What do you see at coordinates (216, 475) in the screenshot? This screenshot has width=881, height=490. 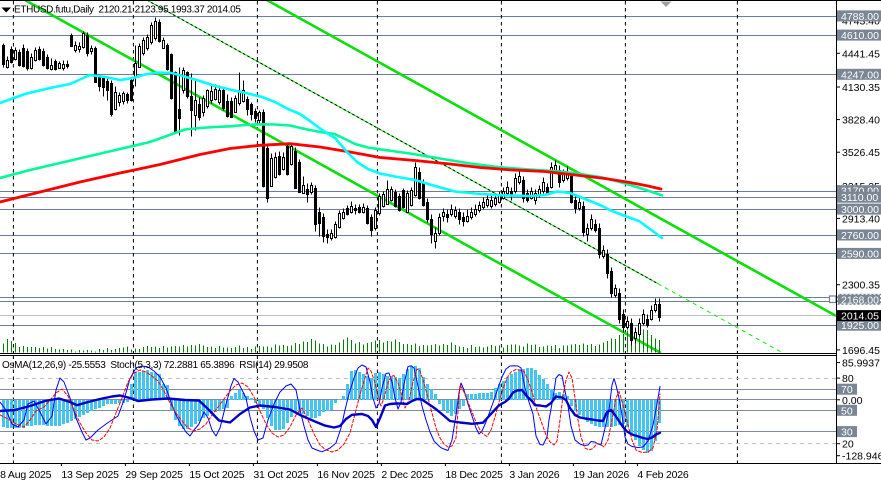 I see `svg-text: 15 Oct 2025` at bounding box center [216, 475].